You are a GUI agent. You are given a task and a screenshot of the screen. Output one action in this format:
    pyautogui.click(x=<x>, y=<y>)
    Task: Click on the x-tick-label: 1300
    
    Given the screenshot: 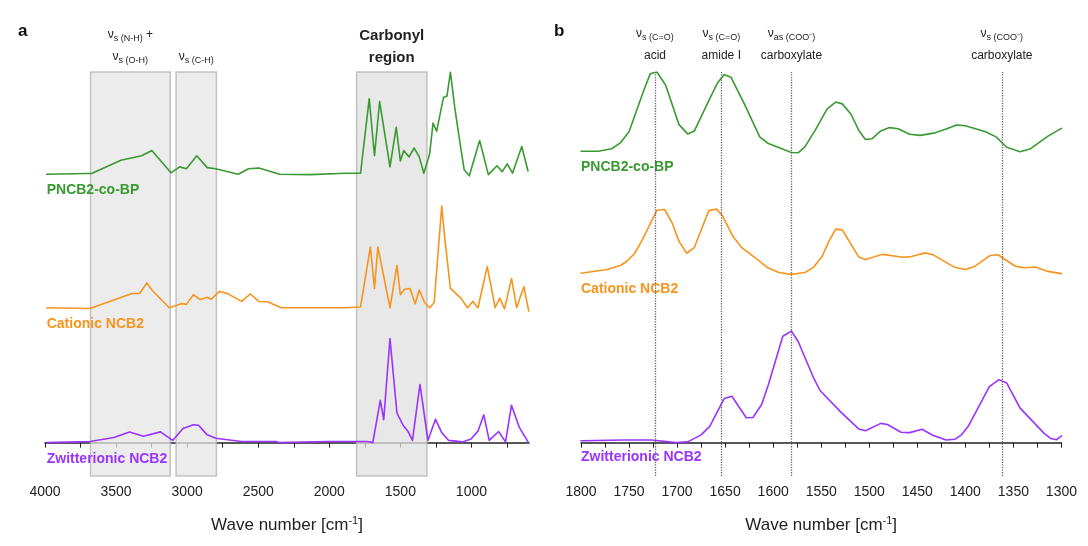 What is the action you would take?
    pyautogui.click(x=1061, y=491)
    